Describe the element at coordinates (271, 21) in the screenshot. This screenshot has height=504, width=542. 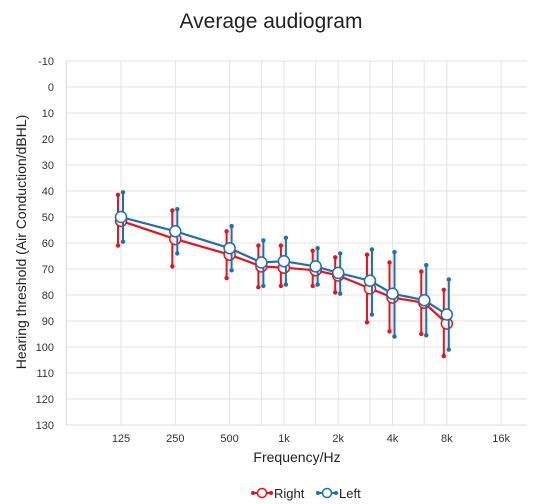
I see `chart-title: Average audiogram` at that location.